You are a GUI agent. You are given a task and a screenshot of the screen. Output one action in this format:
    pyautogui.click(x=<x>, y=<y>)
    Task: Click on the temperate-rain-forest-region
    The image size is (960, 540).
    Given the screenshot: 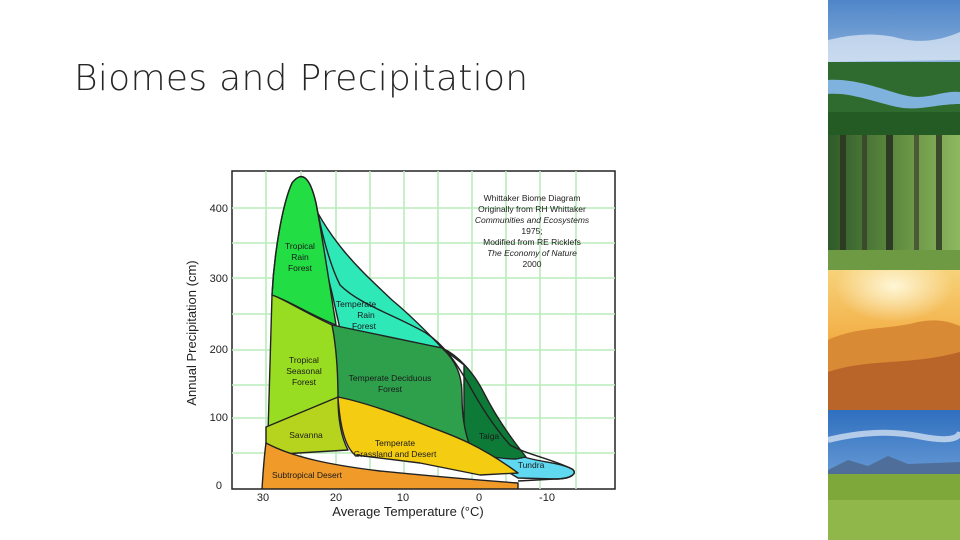 What is the action you would take?
    pyautogui.click(x=374, y=268)
    